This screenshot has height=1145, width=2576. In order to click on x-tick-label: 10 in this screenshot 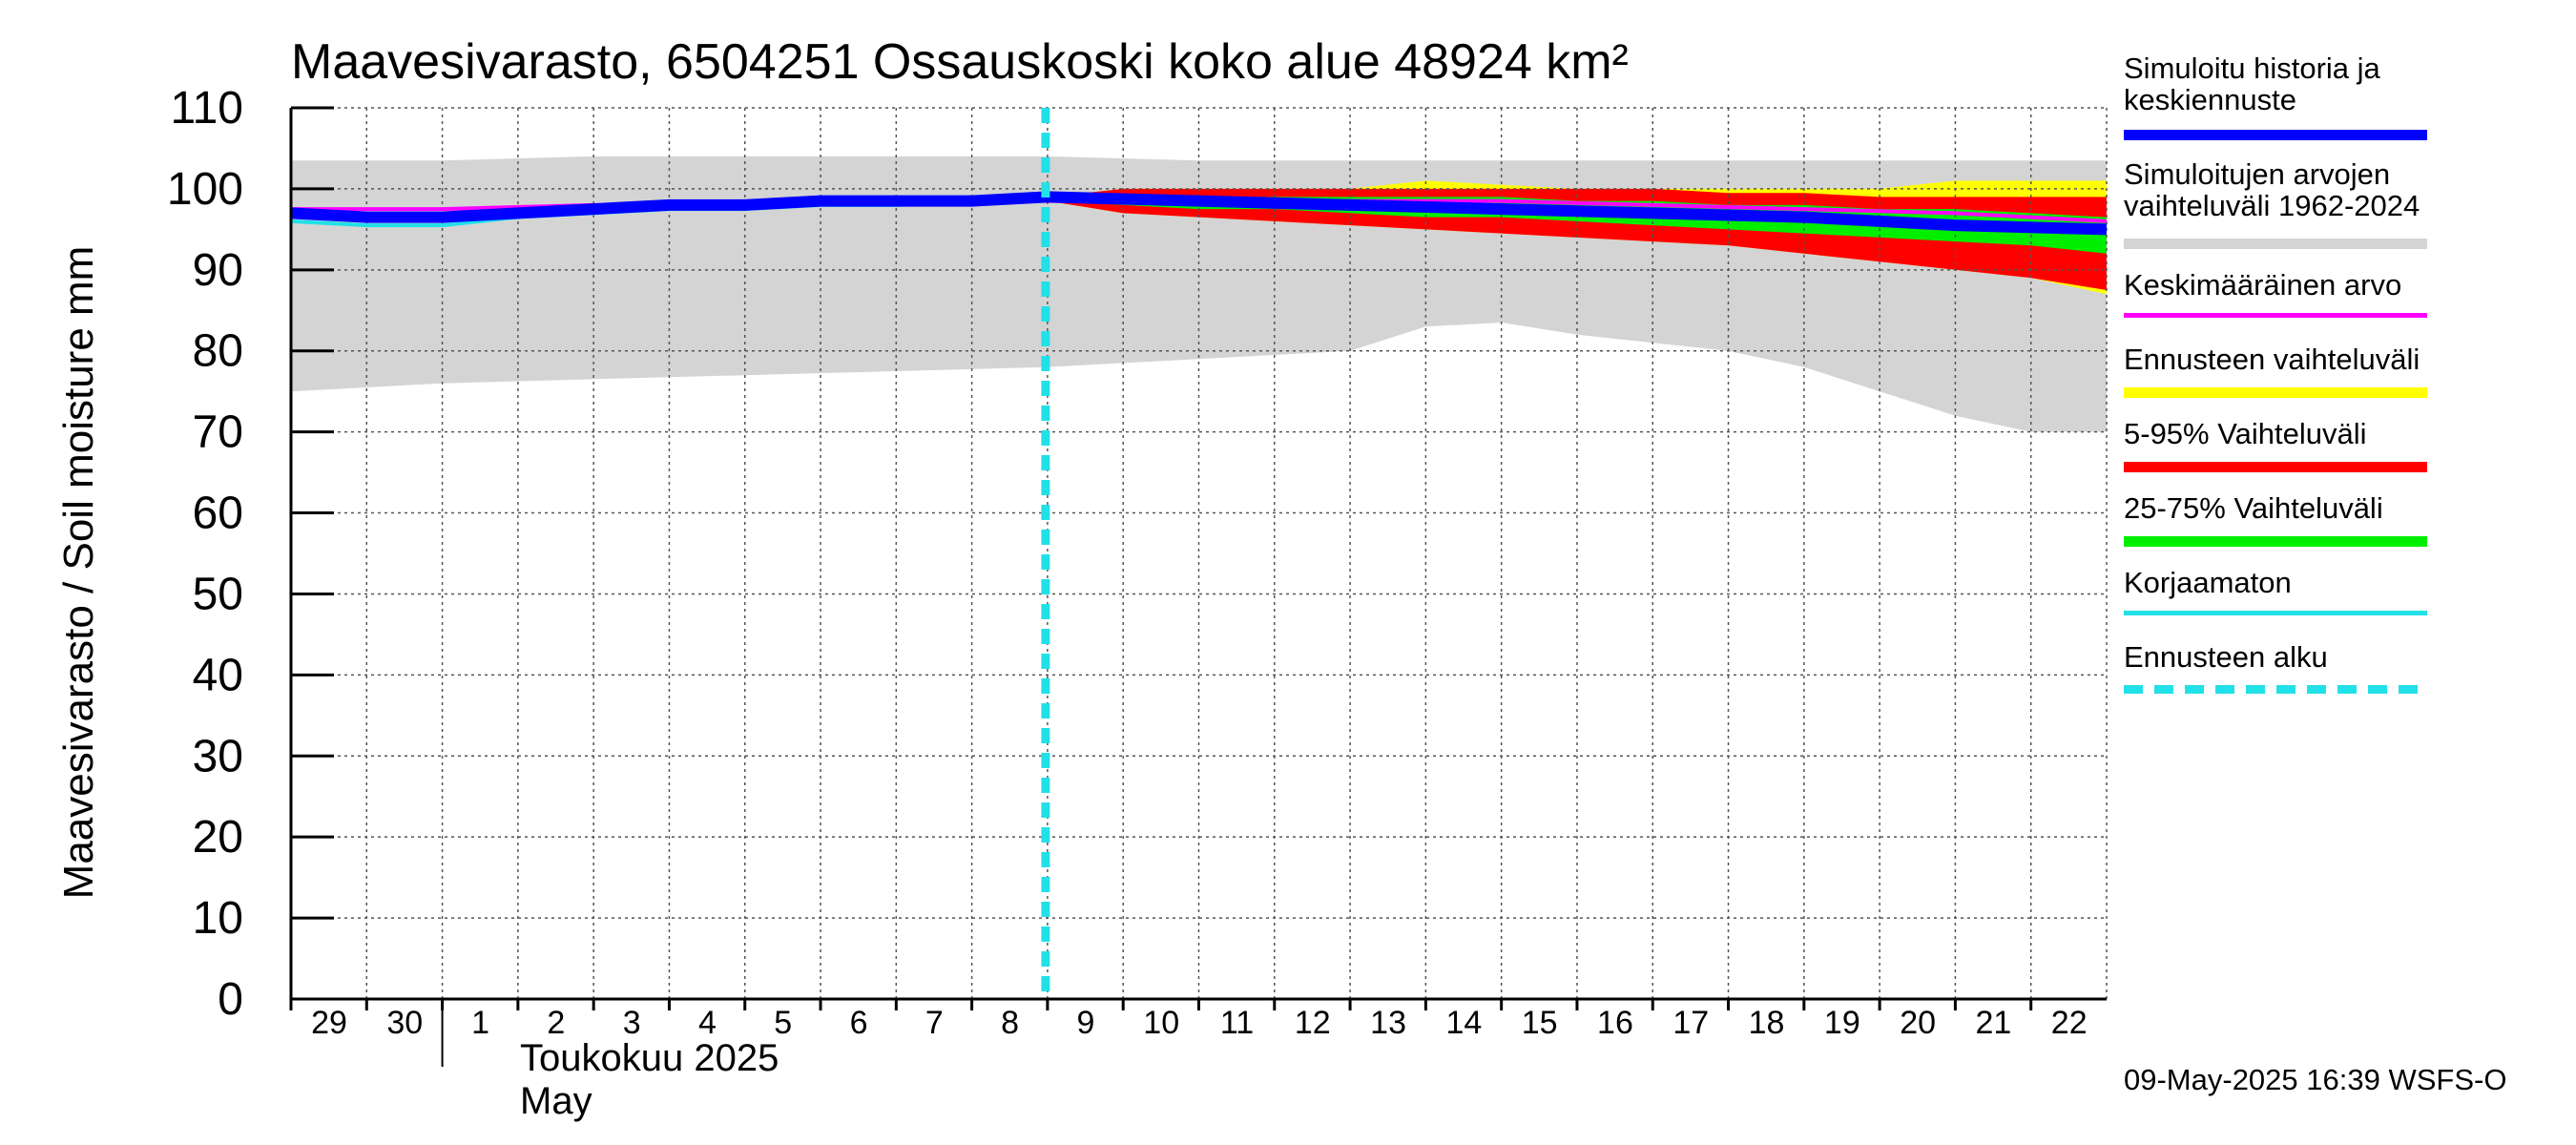, I will do `click(1161, 1023)`.